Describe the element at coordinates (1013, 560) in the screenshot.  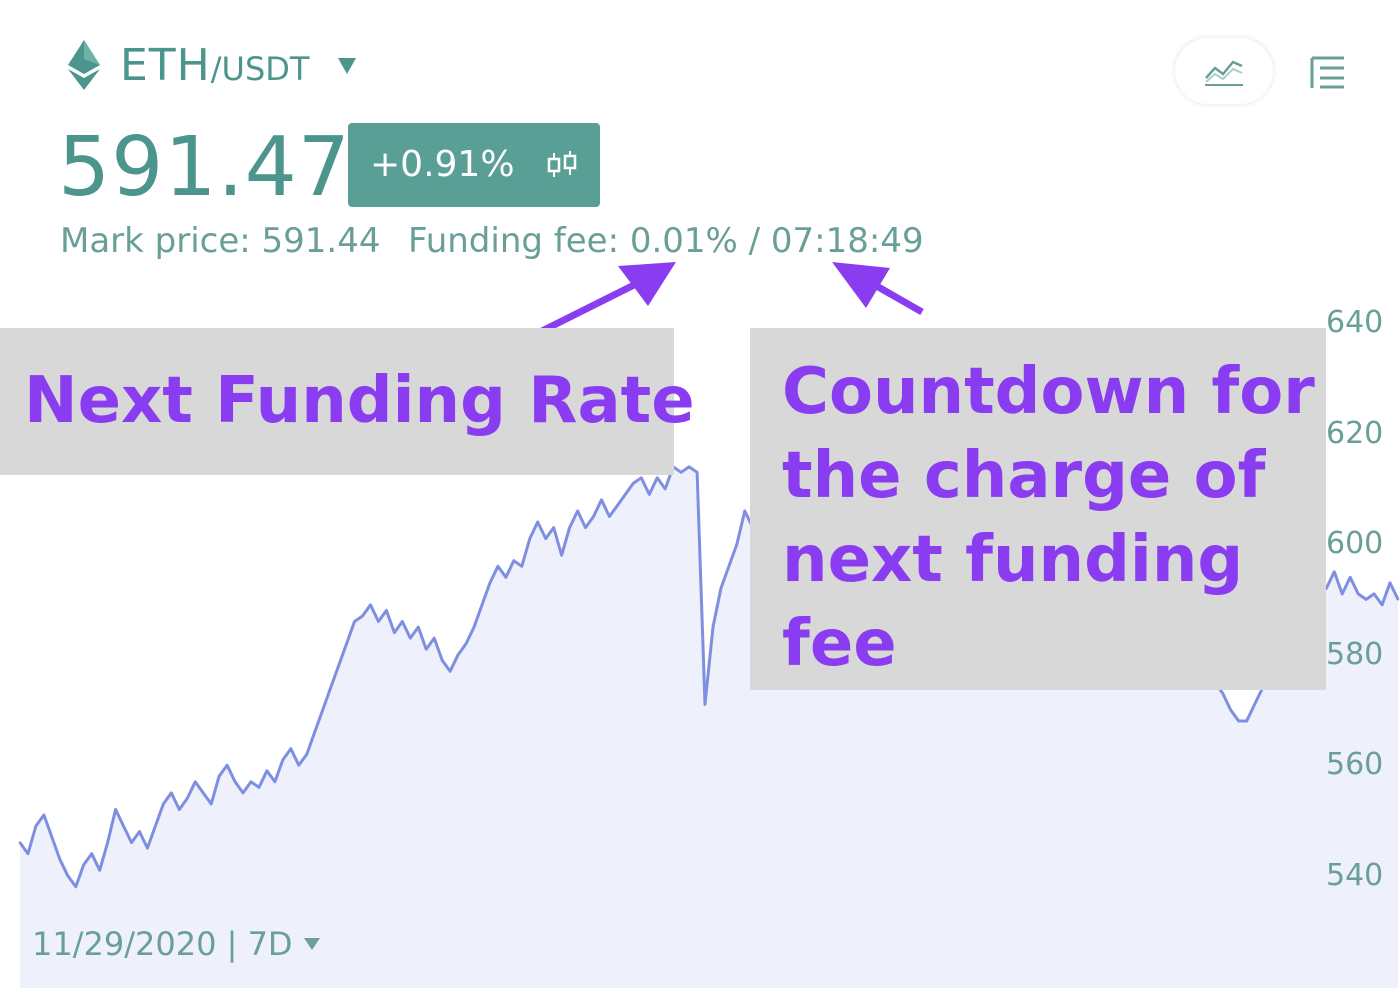
I see `countdown-callout-line: next funding` at that location.